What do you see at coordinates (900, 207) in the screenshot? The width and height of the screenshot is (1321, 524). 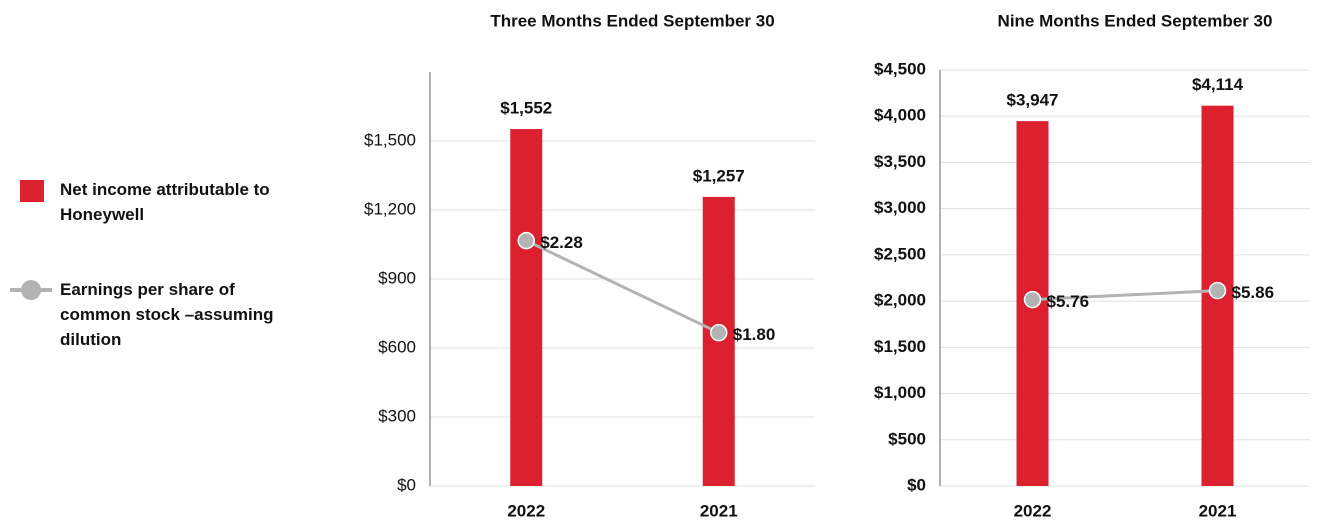 I see `y-tick-label: $3,000` at bounding box center [900, 207].